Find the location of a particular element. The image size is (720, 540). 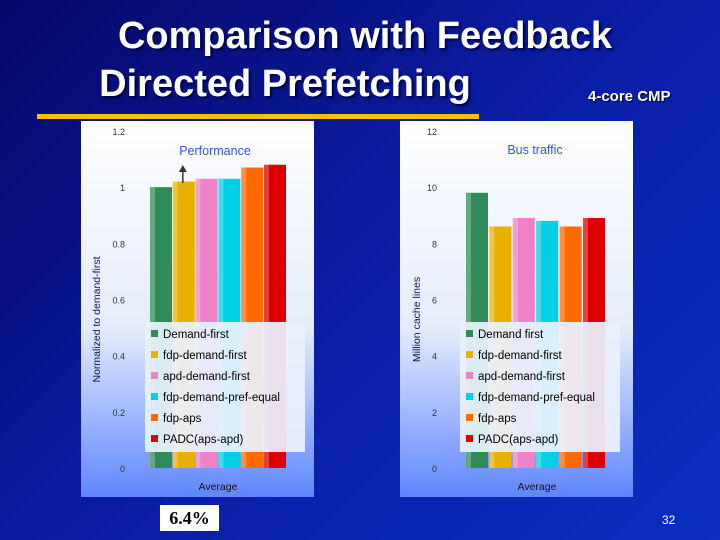

title-underline is located at coordinates (258, 116).